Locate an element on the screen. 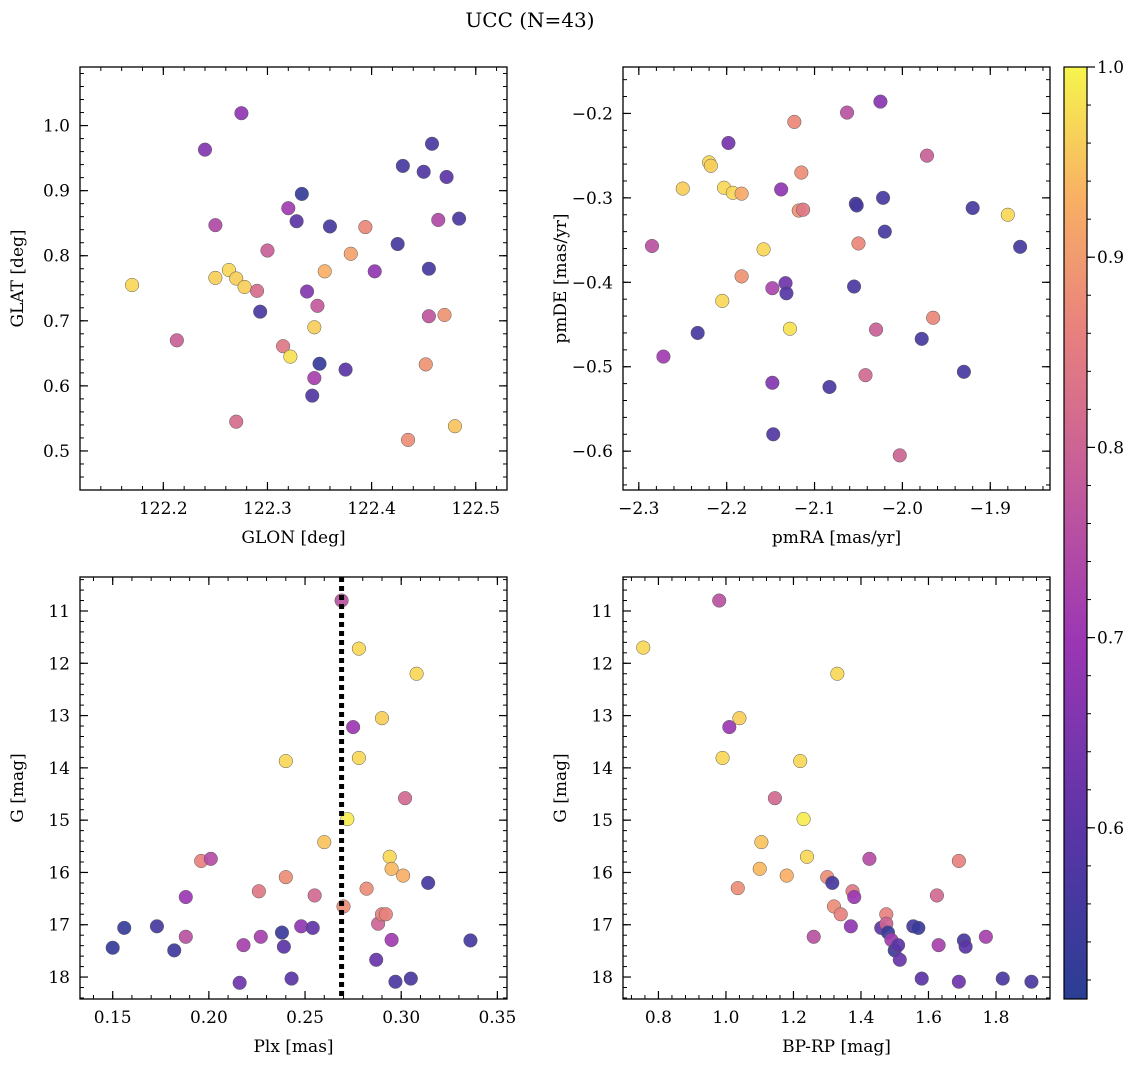 Image resolution: width=1136 pixels, height=1067 pixels. y-tick-label: 18 is located at coordinates (59, 978).